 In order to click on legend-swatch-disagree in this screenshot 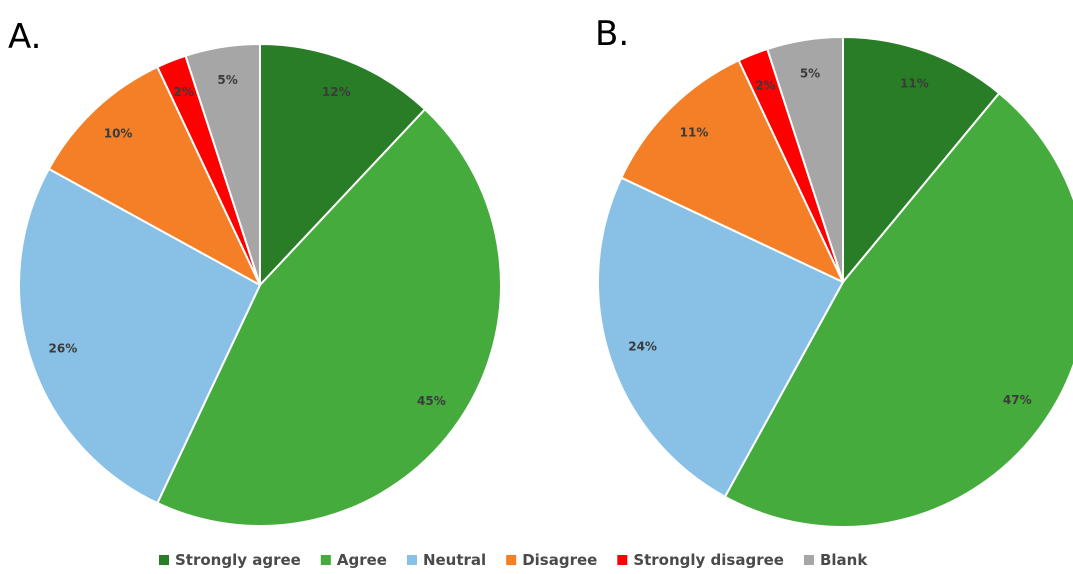, I will do `click(511, 560)`.